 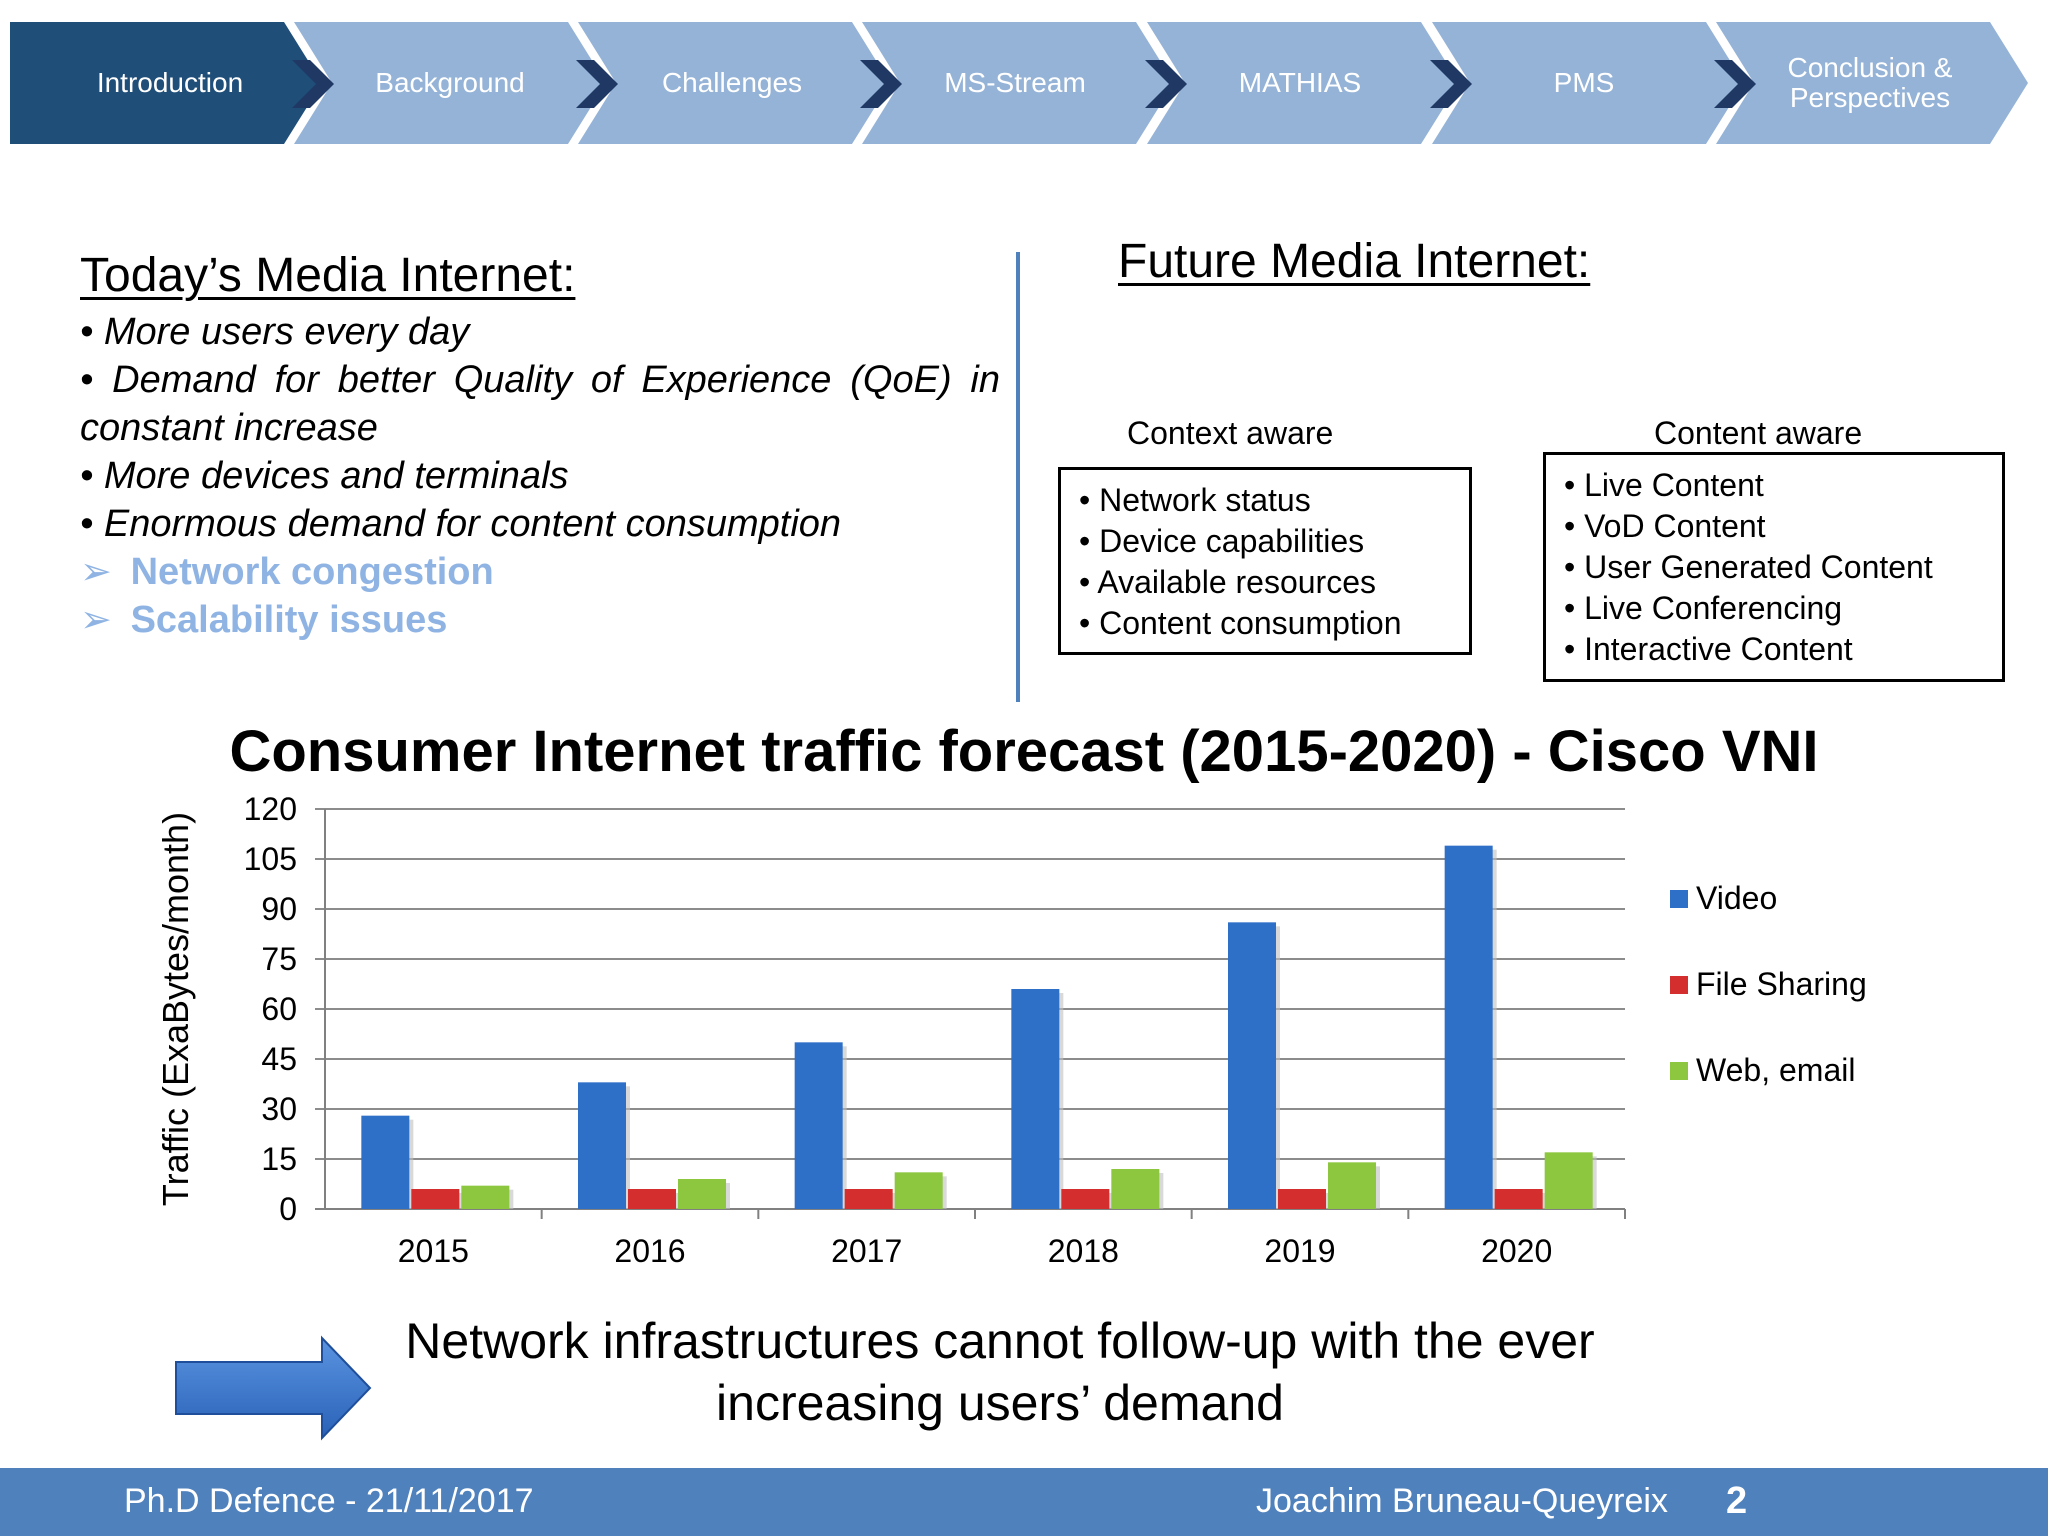 I want to click on highlight-item: ➢ Network congestion, so click(x=540, y=572).